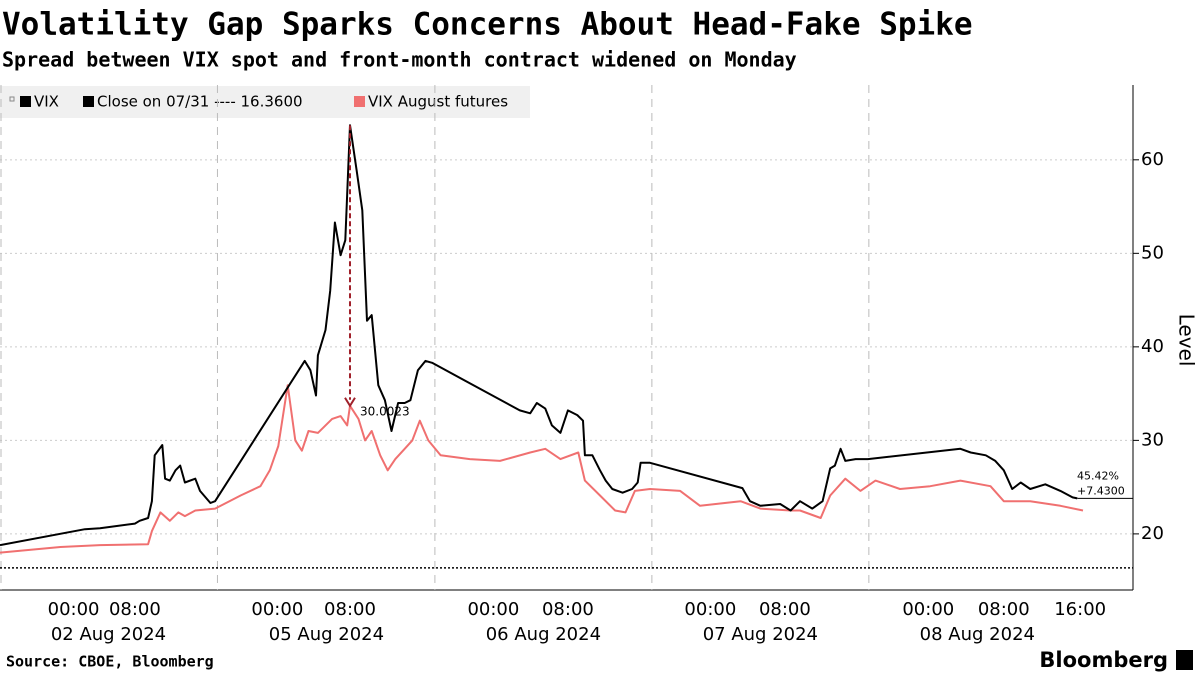 The width and height of the screenshot is (1200, 675). What do you see at coordinates (108, 634) in the screenshot?
I see `x-group-label: 02 Aug 2024` at bounding box center [108, 634].